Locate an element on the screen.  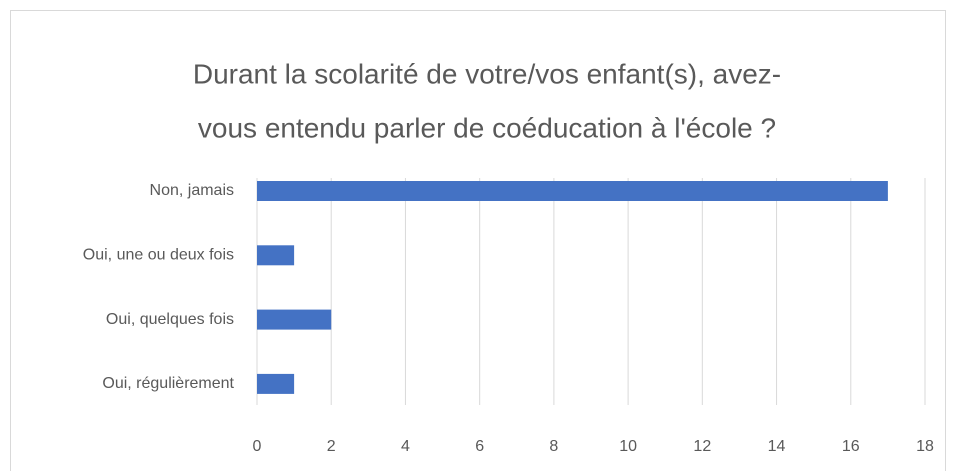
y-tick-label: Oui, une ou deux fois is located at coordinates (158, 255).